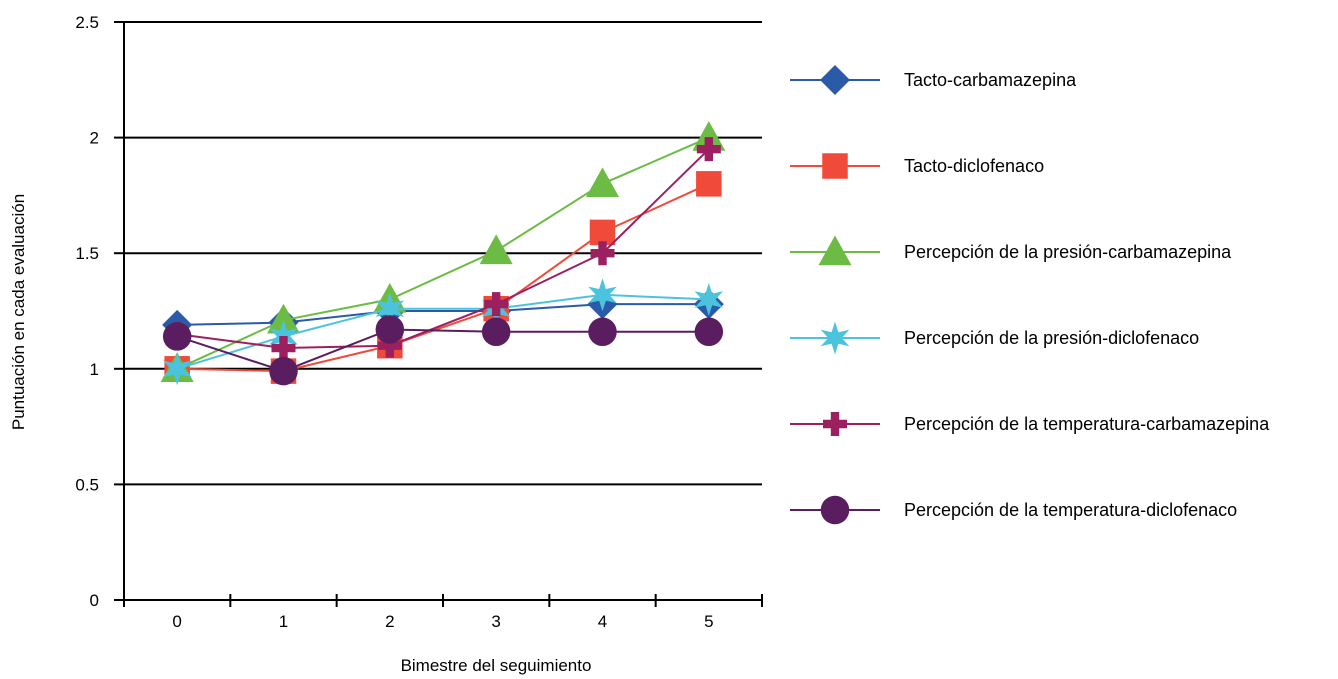  Describe the element at coordinates (87, 253) in the screenshot. I see `y-tick-label: 1.5` at that location.